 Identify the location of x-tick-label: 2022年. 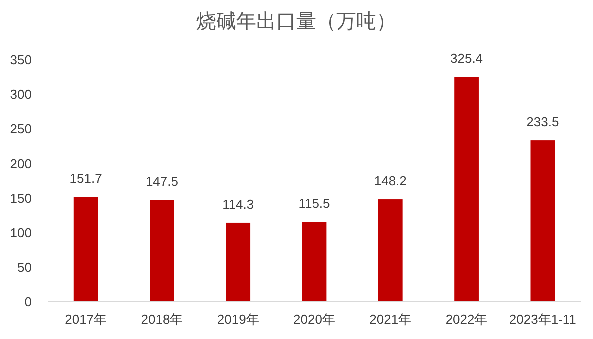
(467, 319).